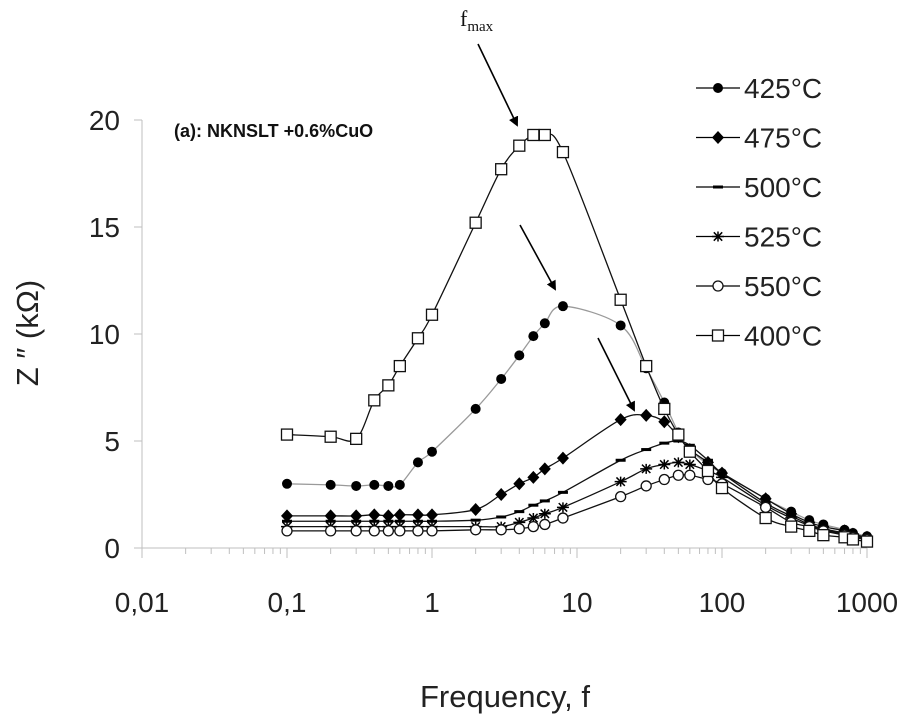 The height and width of the screenshot is (722, 909). I want to click on legend-item: 500°C, so click(759, 187).